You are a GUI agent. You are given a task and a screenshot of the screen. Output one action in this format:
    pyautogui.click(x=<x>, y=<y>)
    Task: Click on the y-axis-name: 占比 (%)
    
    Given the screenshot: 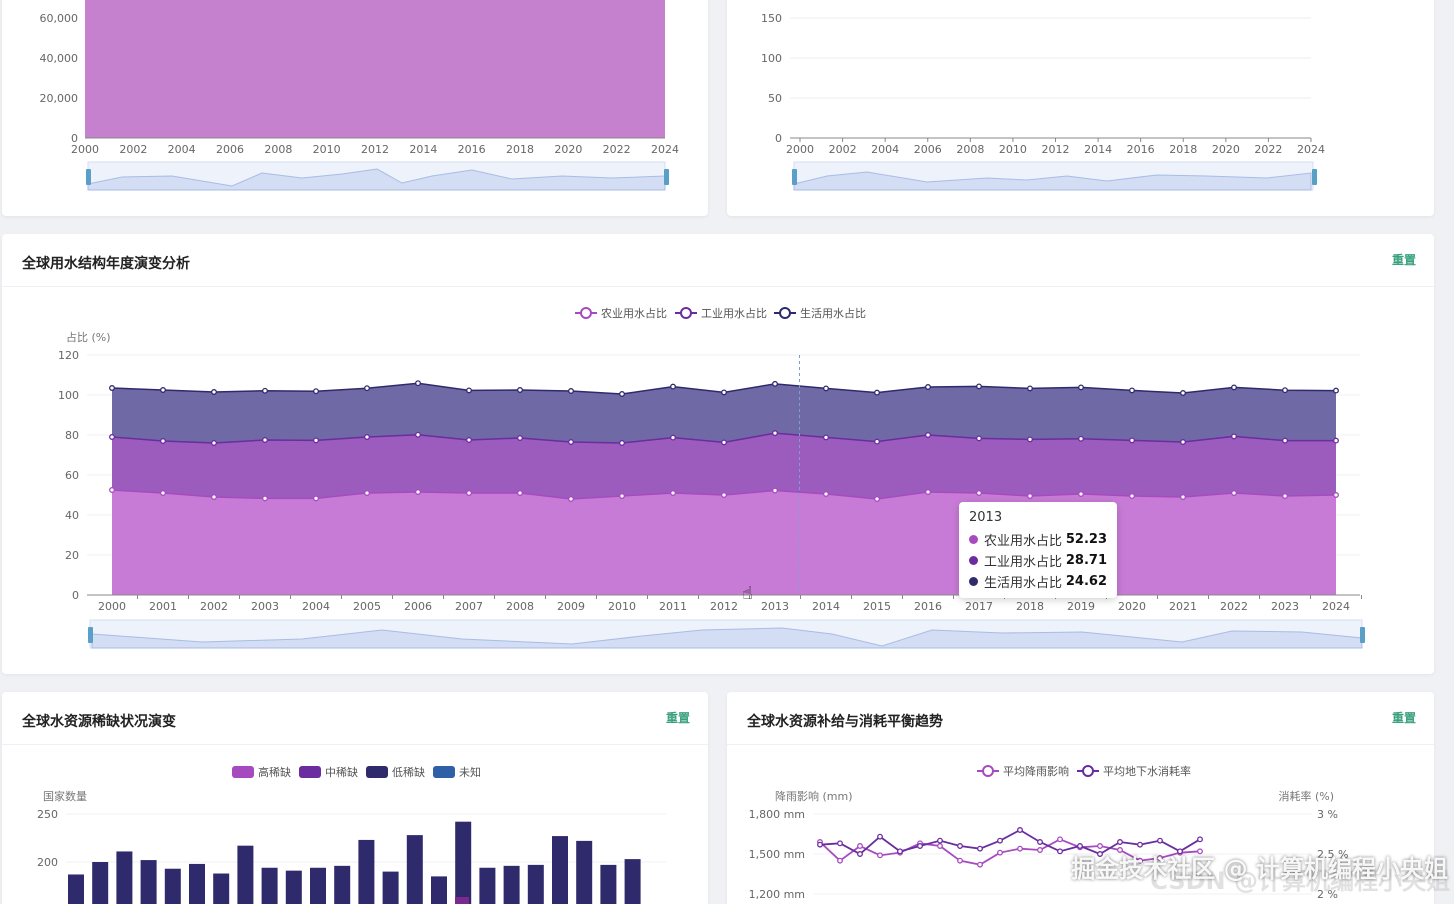 What is the action you would take?
    pyautogui.click(x=88, y=337)
    